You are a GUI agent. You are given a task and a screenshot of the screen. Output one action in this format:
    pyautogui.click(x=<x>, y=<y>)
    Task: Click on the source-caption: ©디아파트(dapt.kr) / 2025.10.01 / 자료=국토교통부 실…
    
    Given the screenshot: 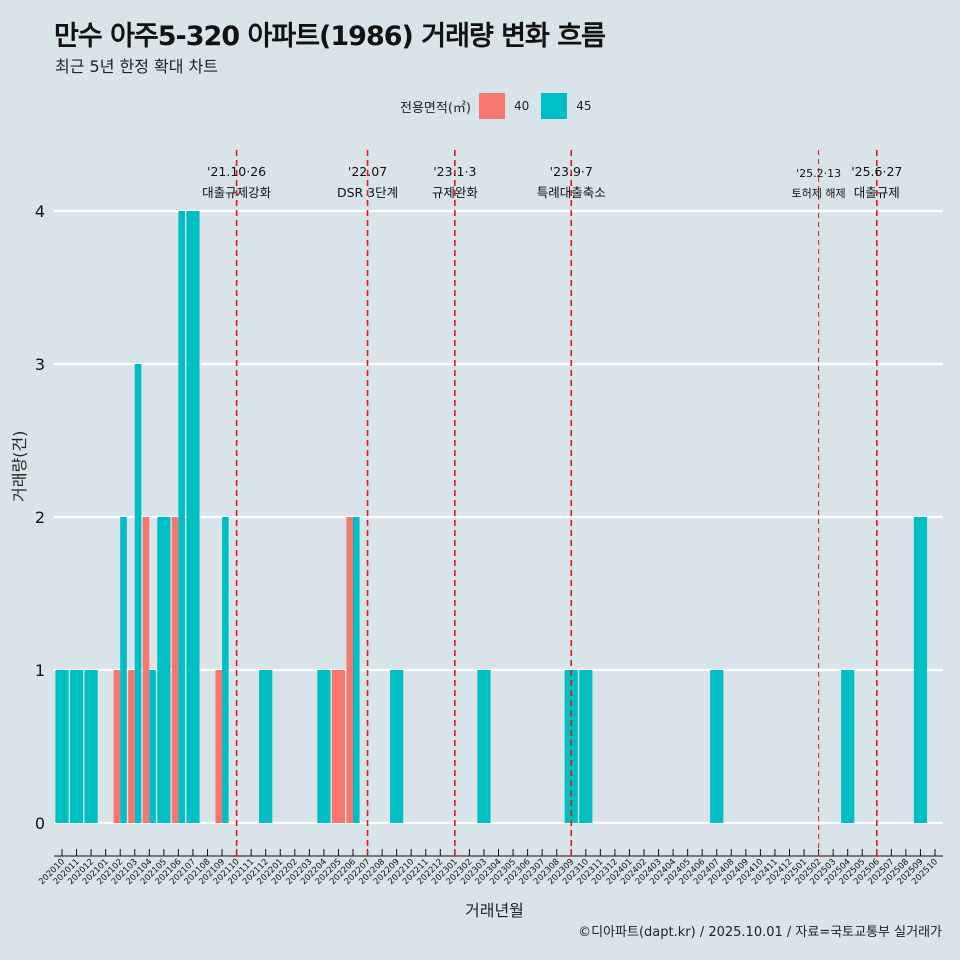 What is the action you would take?
    pyautogui.click(x=760, y=932)
    